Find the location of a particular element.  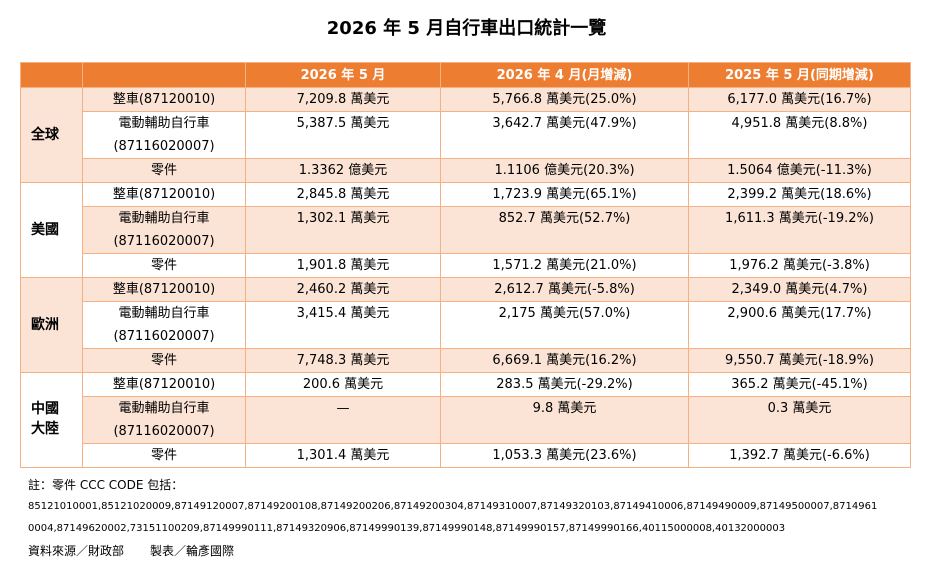

value-cell: 2,399.2 萬美元(18.6%) is located at coordinates (799, 194).